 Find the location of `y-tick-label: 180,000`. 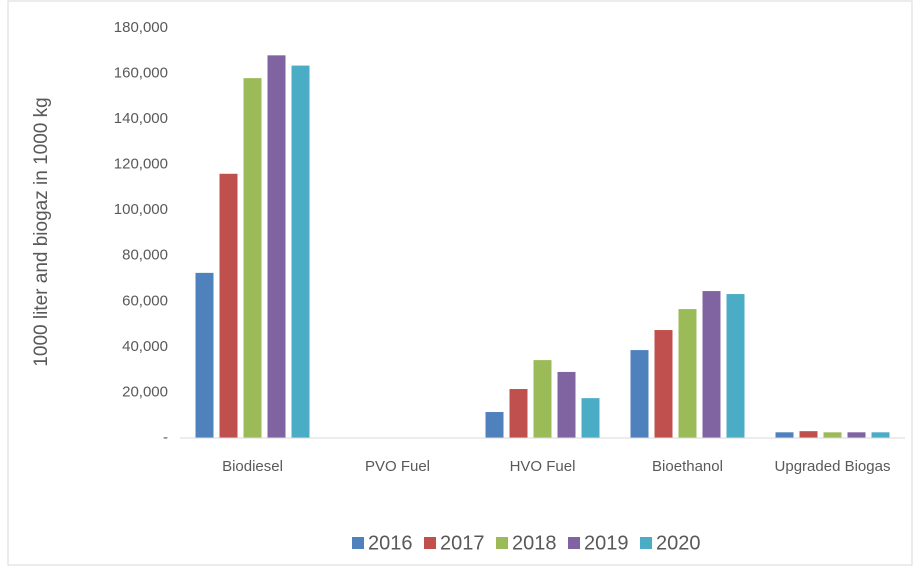

y-tick-label: 180,000 is located at coordinates (141, 27).